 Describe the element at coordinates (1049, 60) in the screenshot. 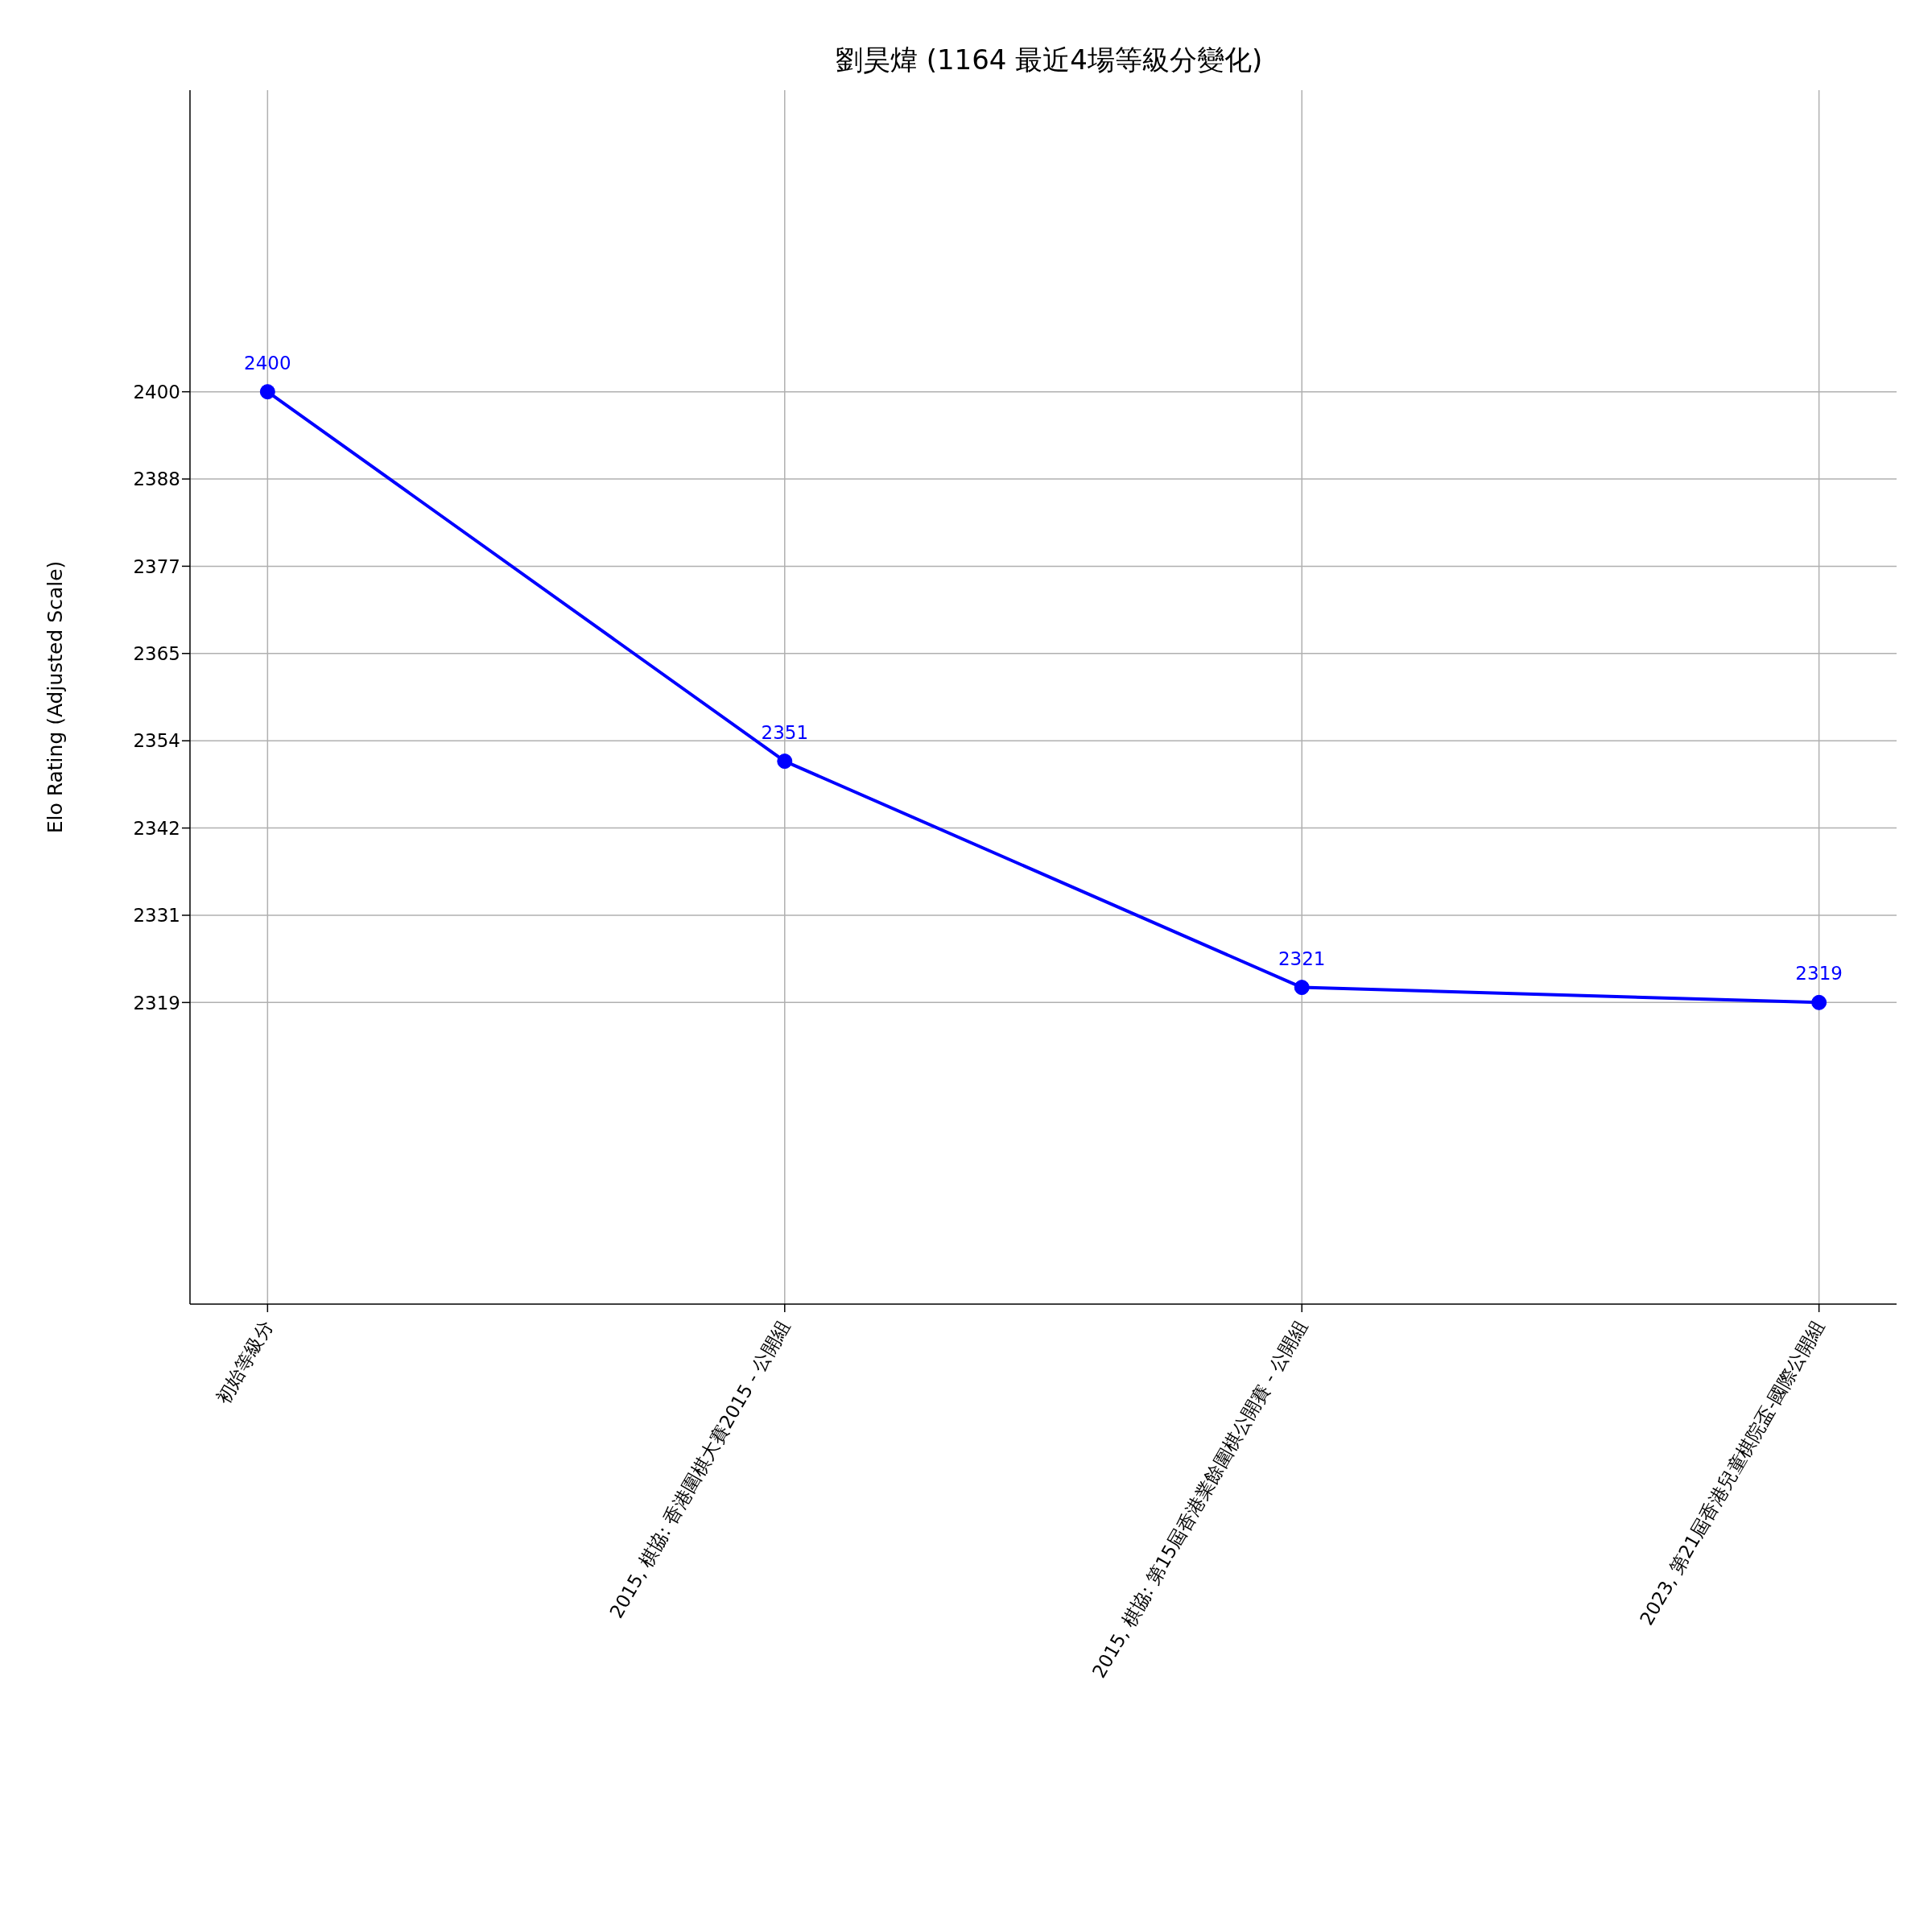

I see `chart-title: 劉昊煒 (1164 最近4場等級分變化)` at that location.